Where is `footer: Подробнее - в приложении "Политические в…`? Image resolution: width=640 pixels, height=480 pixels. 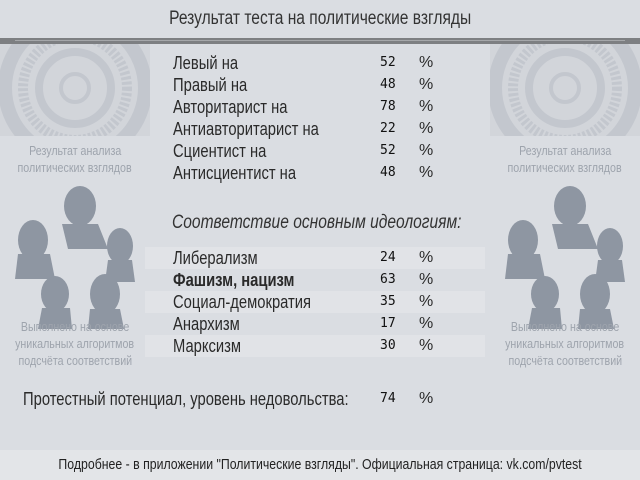
footer: Подробнее - в приложении "Политические в… is located at coordinates (320, 465).